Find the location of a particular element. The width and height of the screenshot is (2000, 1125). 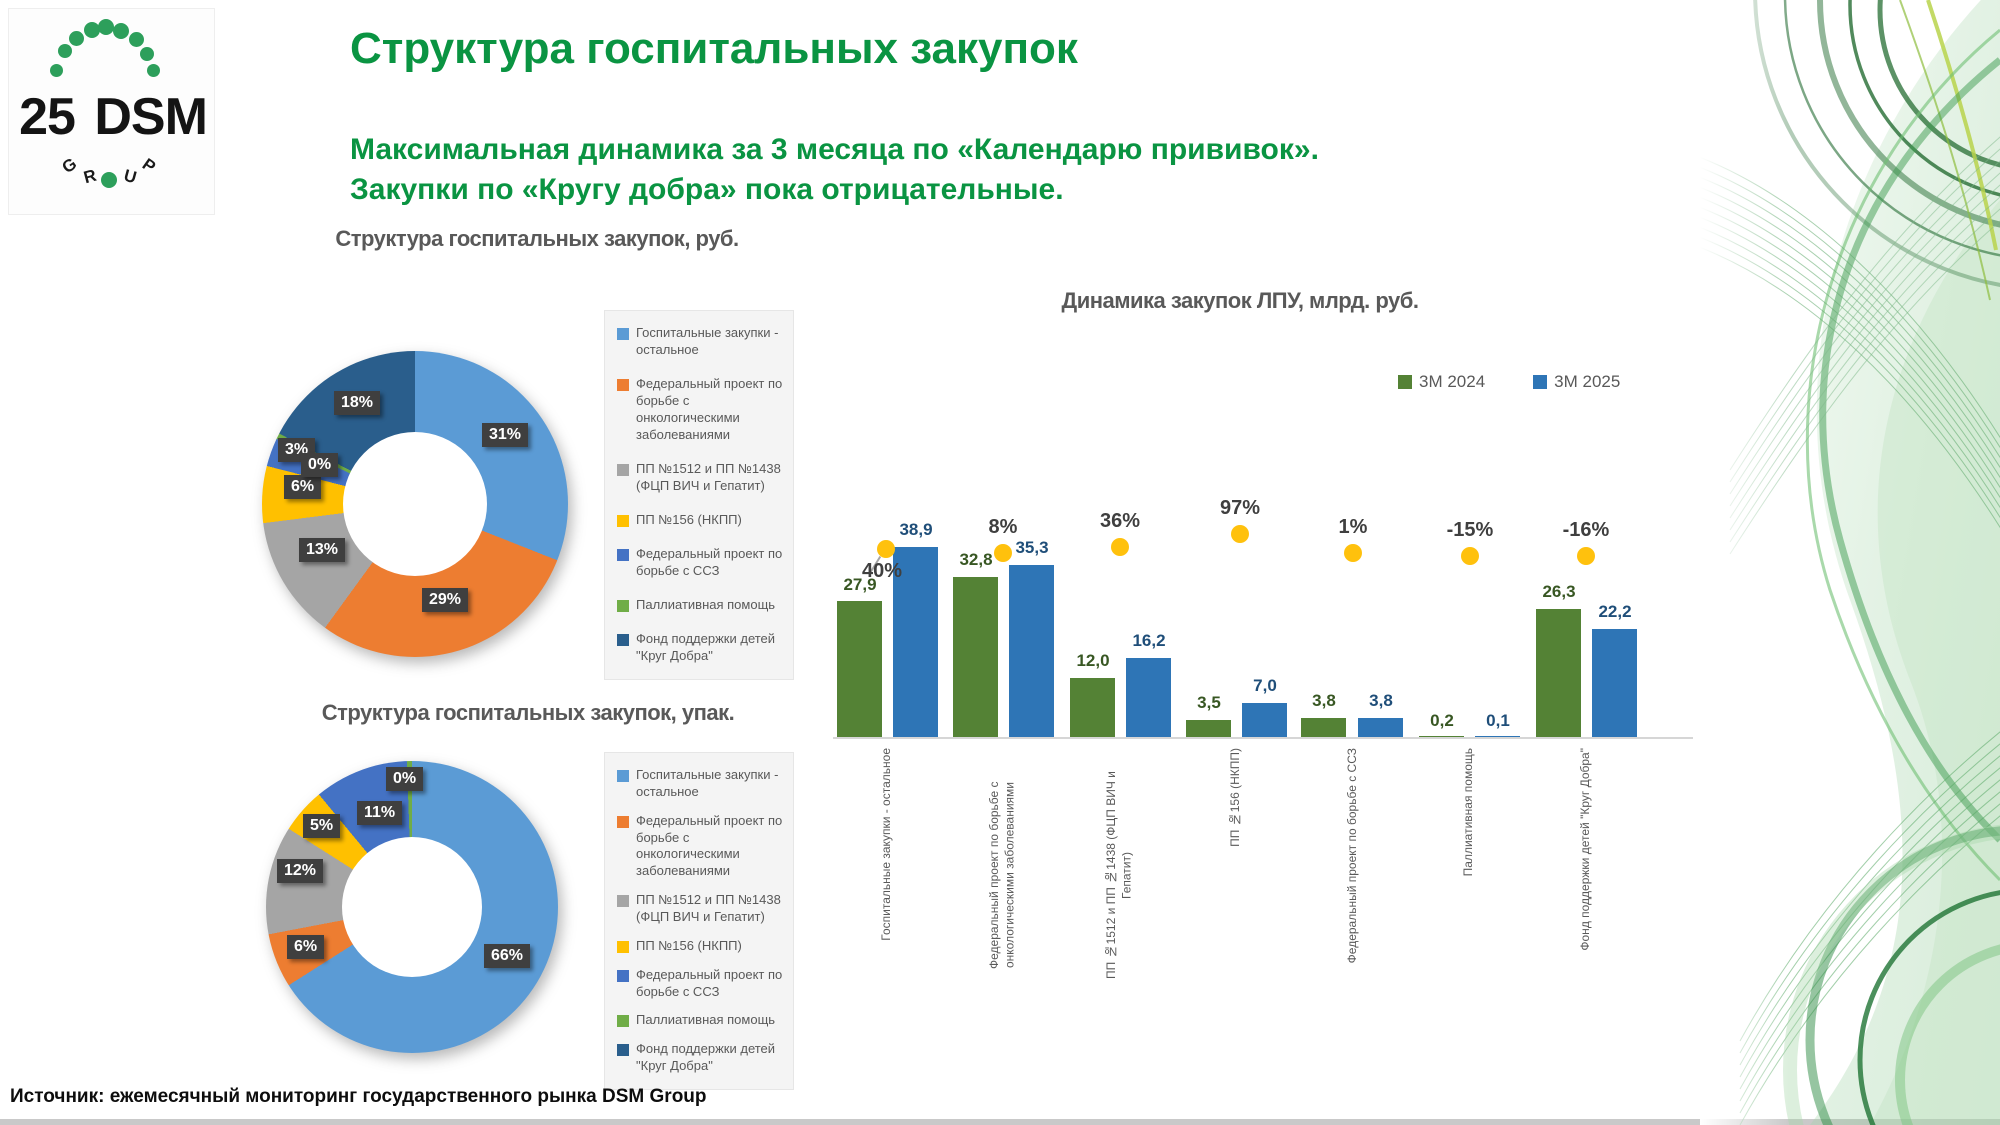

pie1-label-13: 13% is located at coordinates (322, 550).